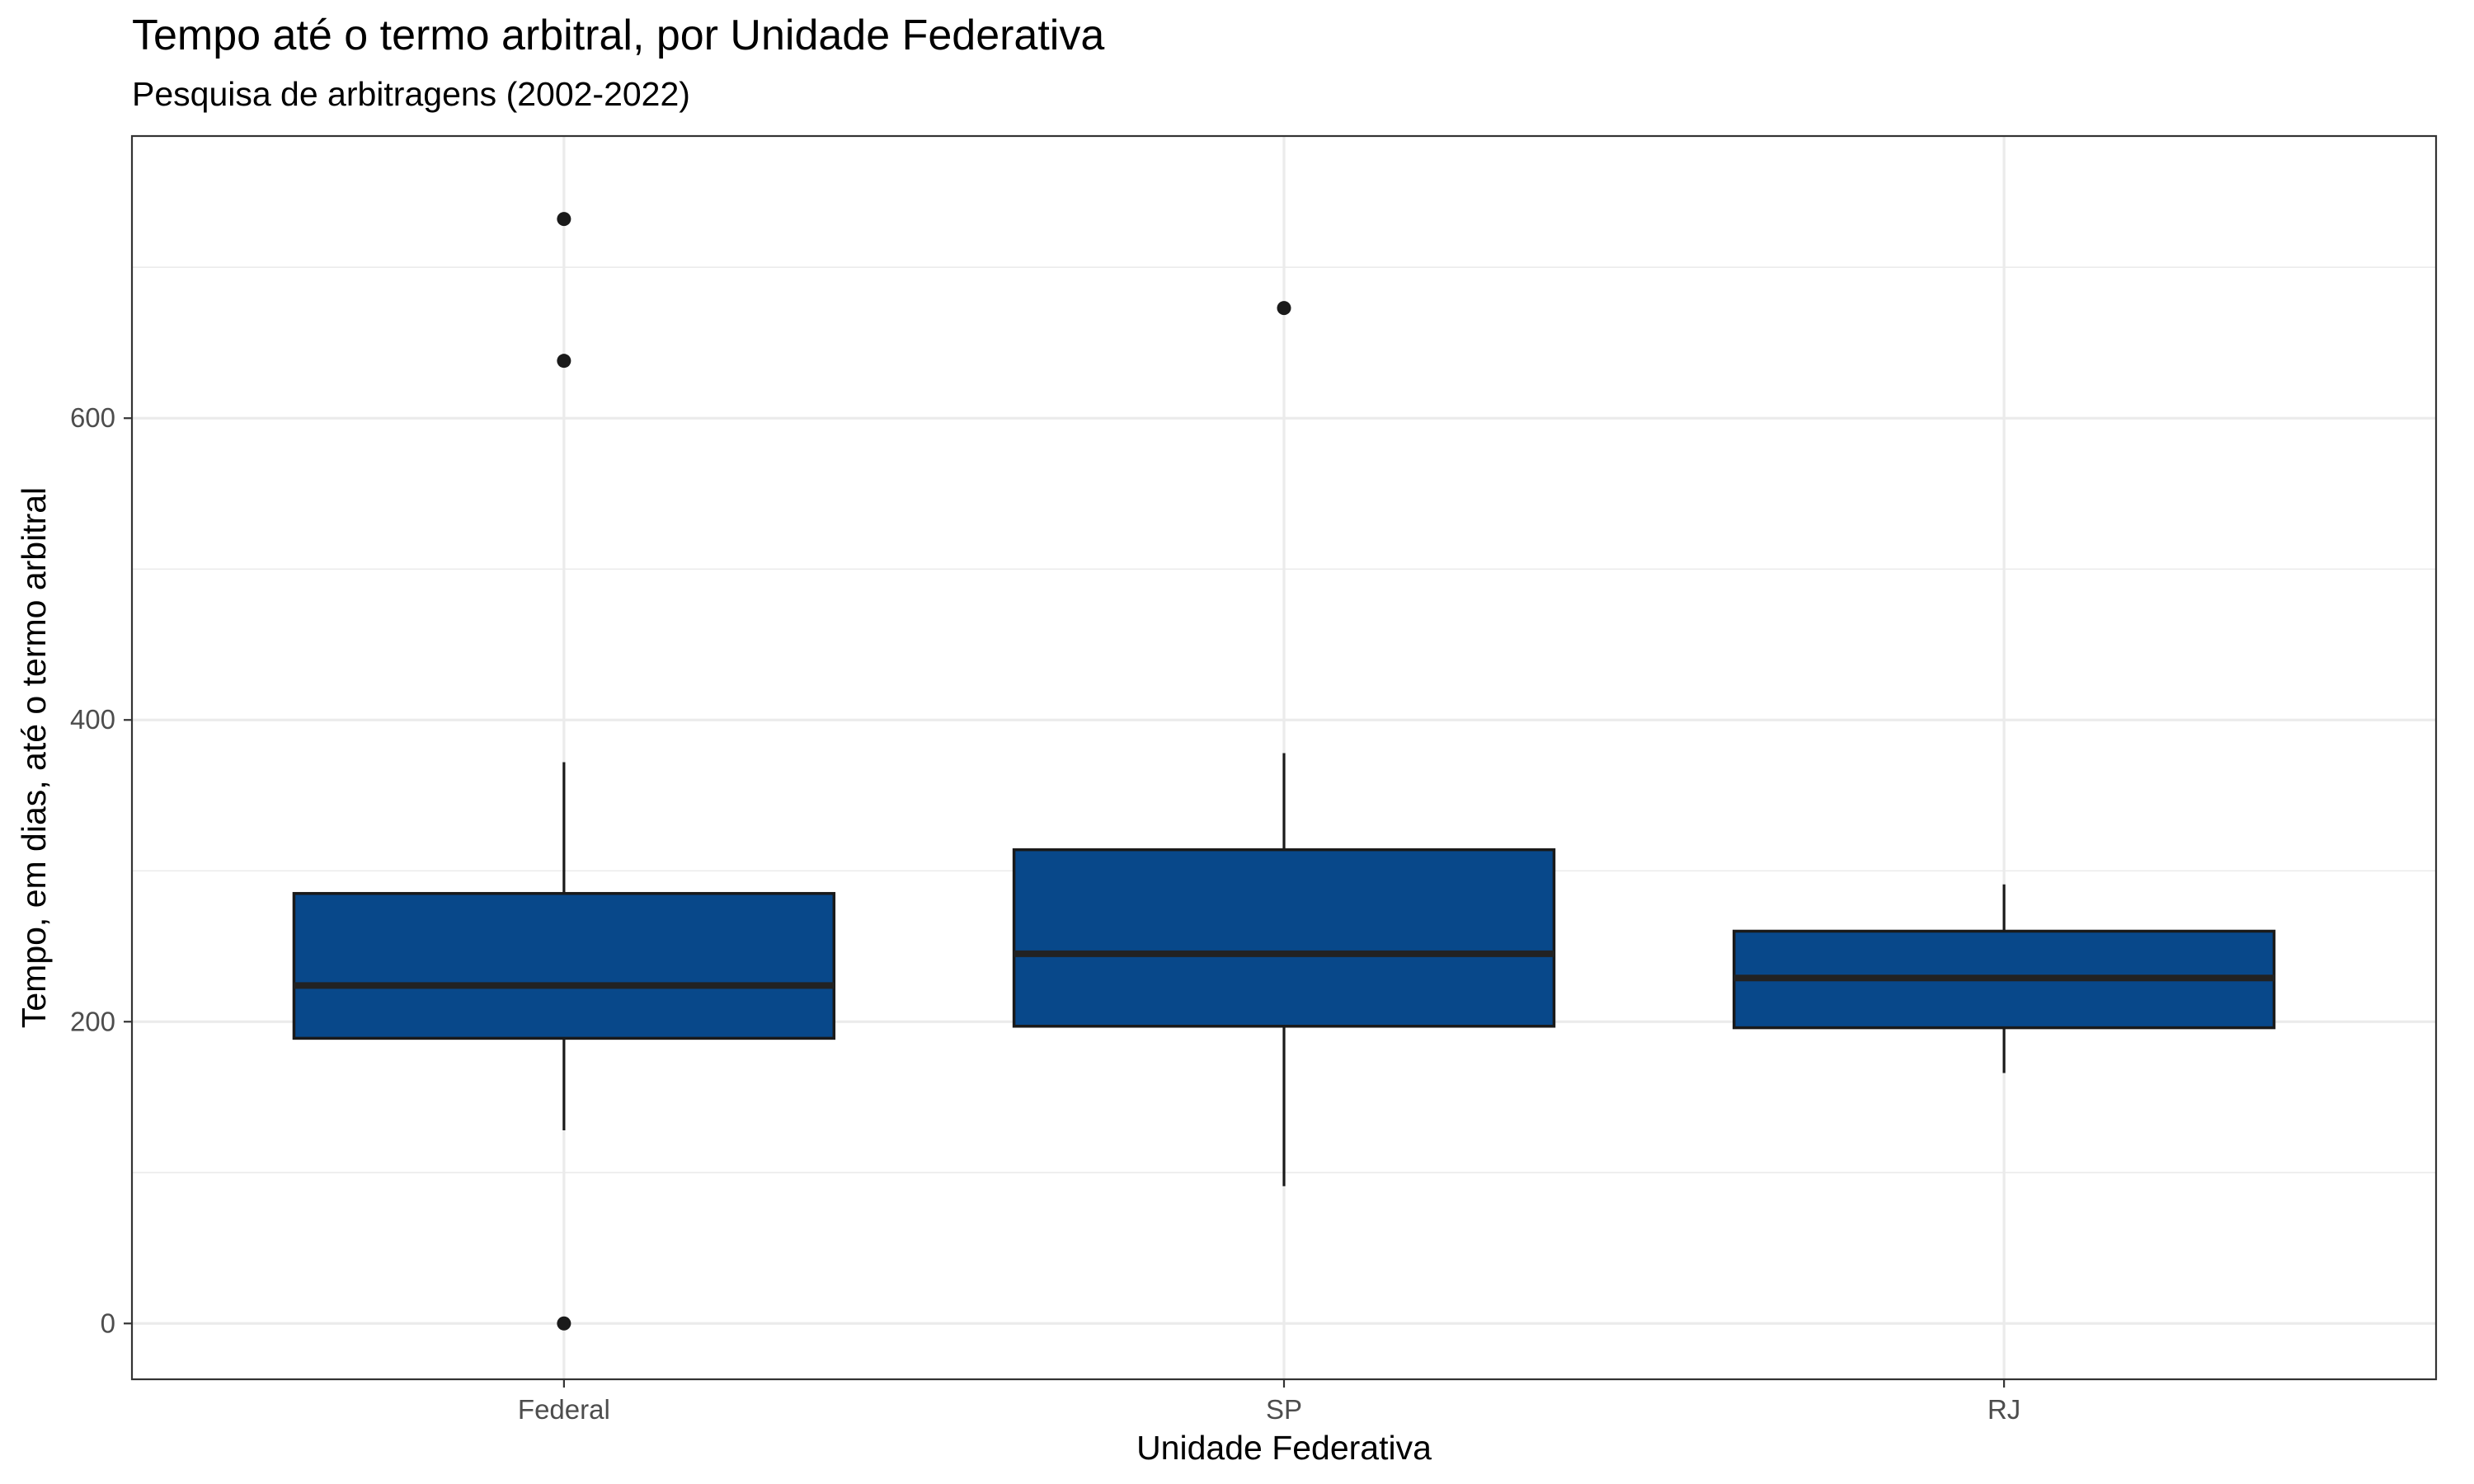  Describe the element at coordinates (1284, 1448) in the screenshot. I see `x-axis-title: Unidade Federativa` at that location.